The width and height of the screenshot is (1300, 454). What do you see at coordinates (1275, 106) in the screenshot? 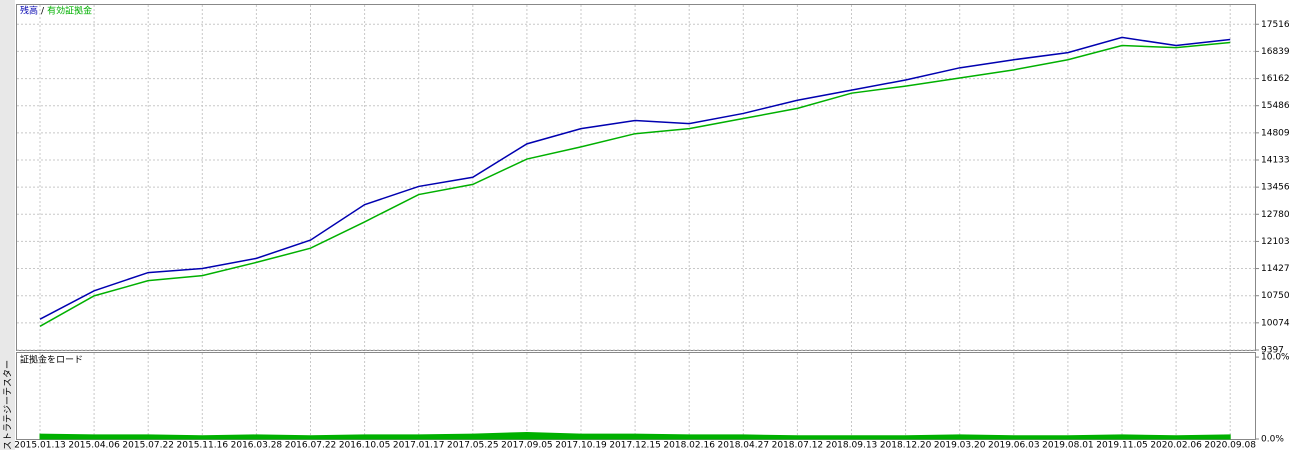
I see `y-tick-label: 15486` at bounding box center [1275, 106].